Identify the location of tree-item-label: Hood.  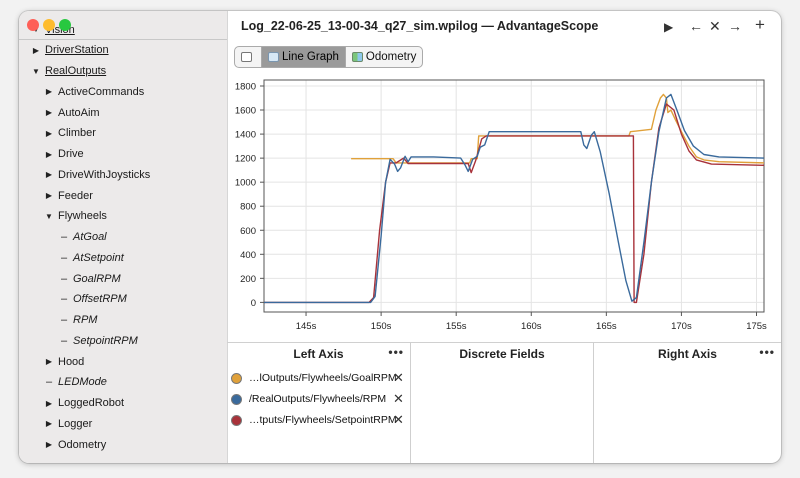
(71, 361).